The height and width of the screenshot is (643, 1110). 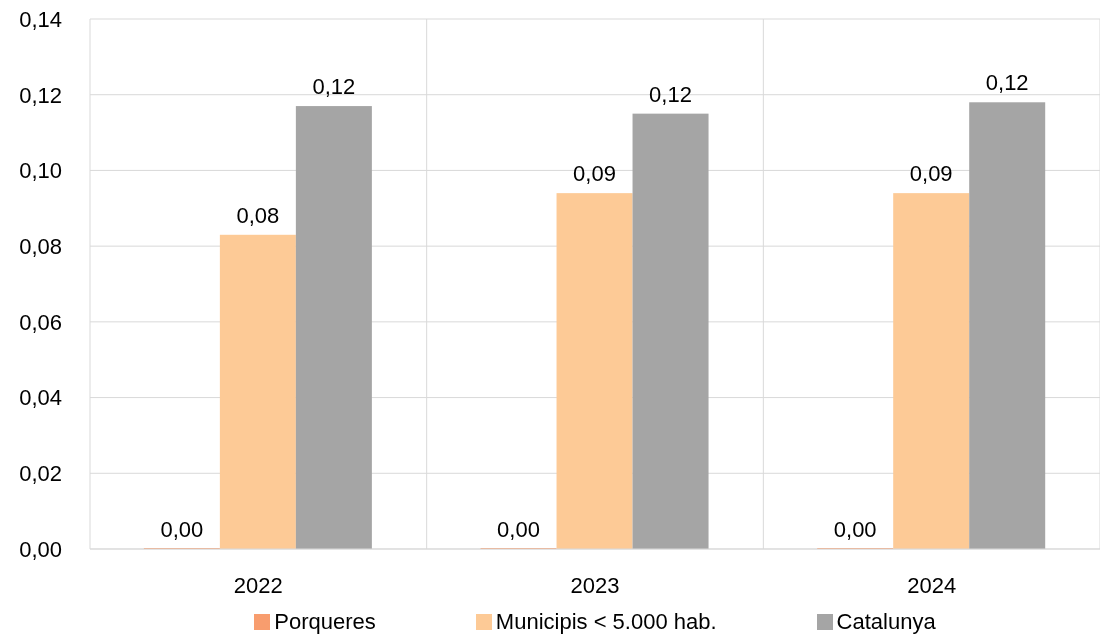 What do you see at coordinates (40, 398) in the screenshot?
I see `y-tick-label: 0,04` at bounding box center [40, 398].